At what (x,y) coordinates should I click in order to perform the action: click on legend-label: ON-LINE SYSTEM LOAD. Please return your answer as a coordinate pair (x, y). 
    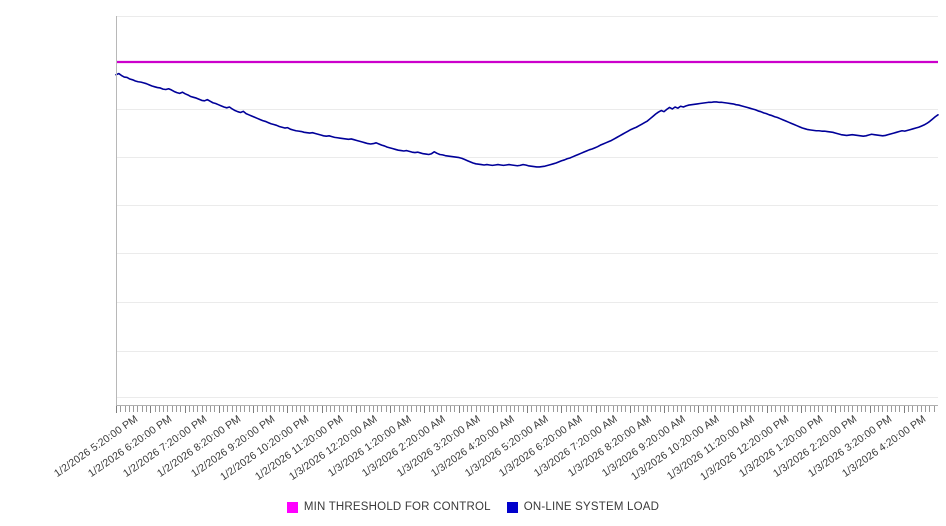
    Looking at the image, I should click on (591, 507).